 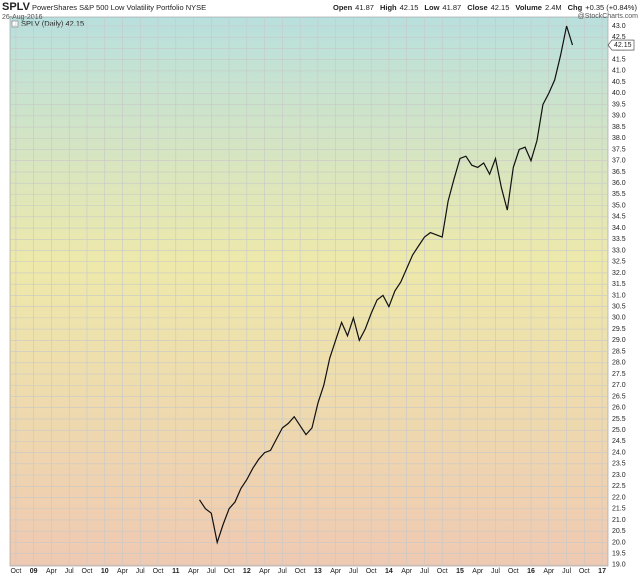 What do you see at coordinates (22, 17) in the screenshot?
I see `date: 26-Aug-2016` at bounding box center [22, 17].